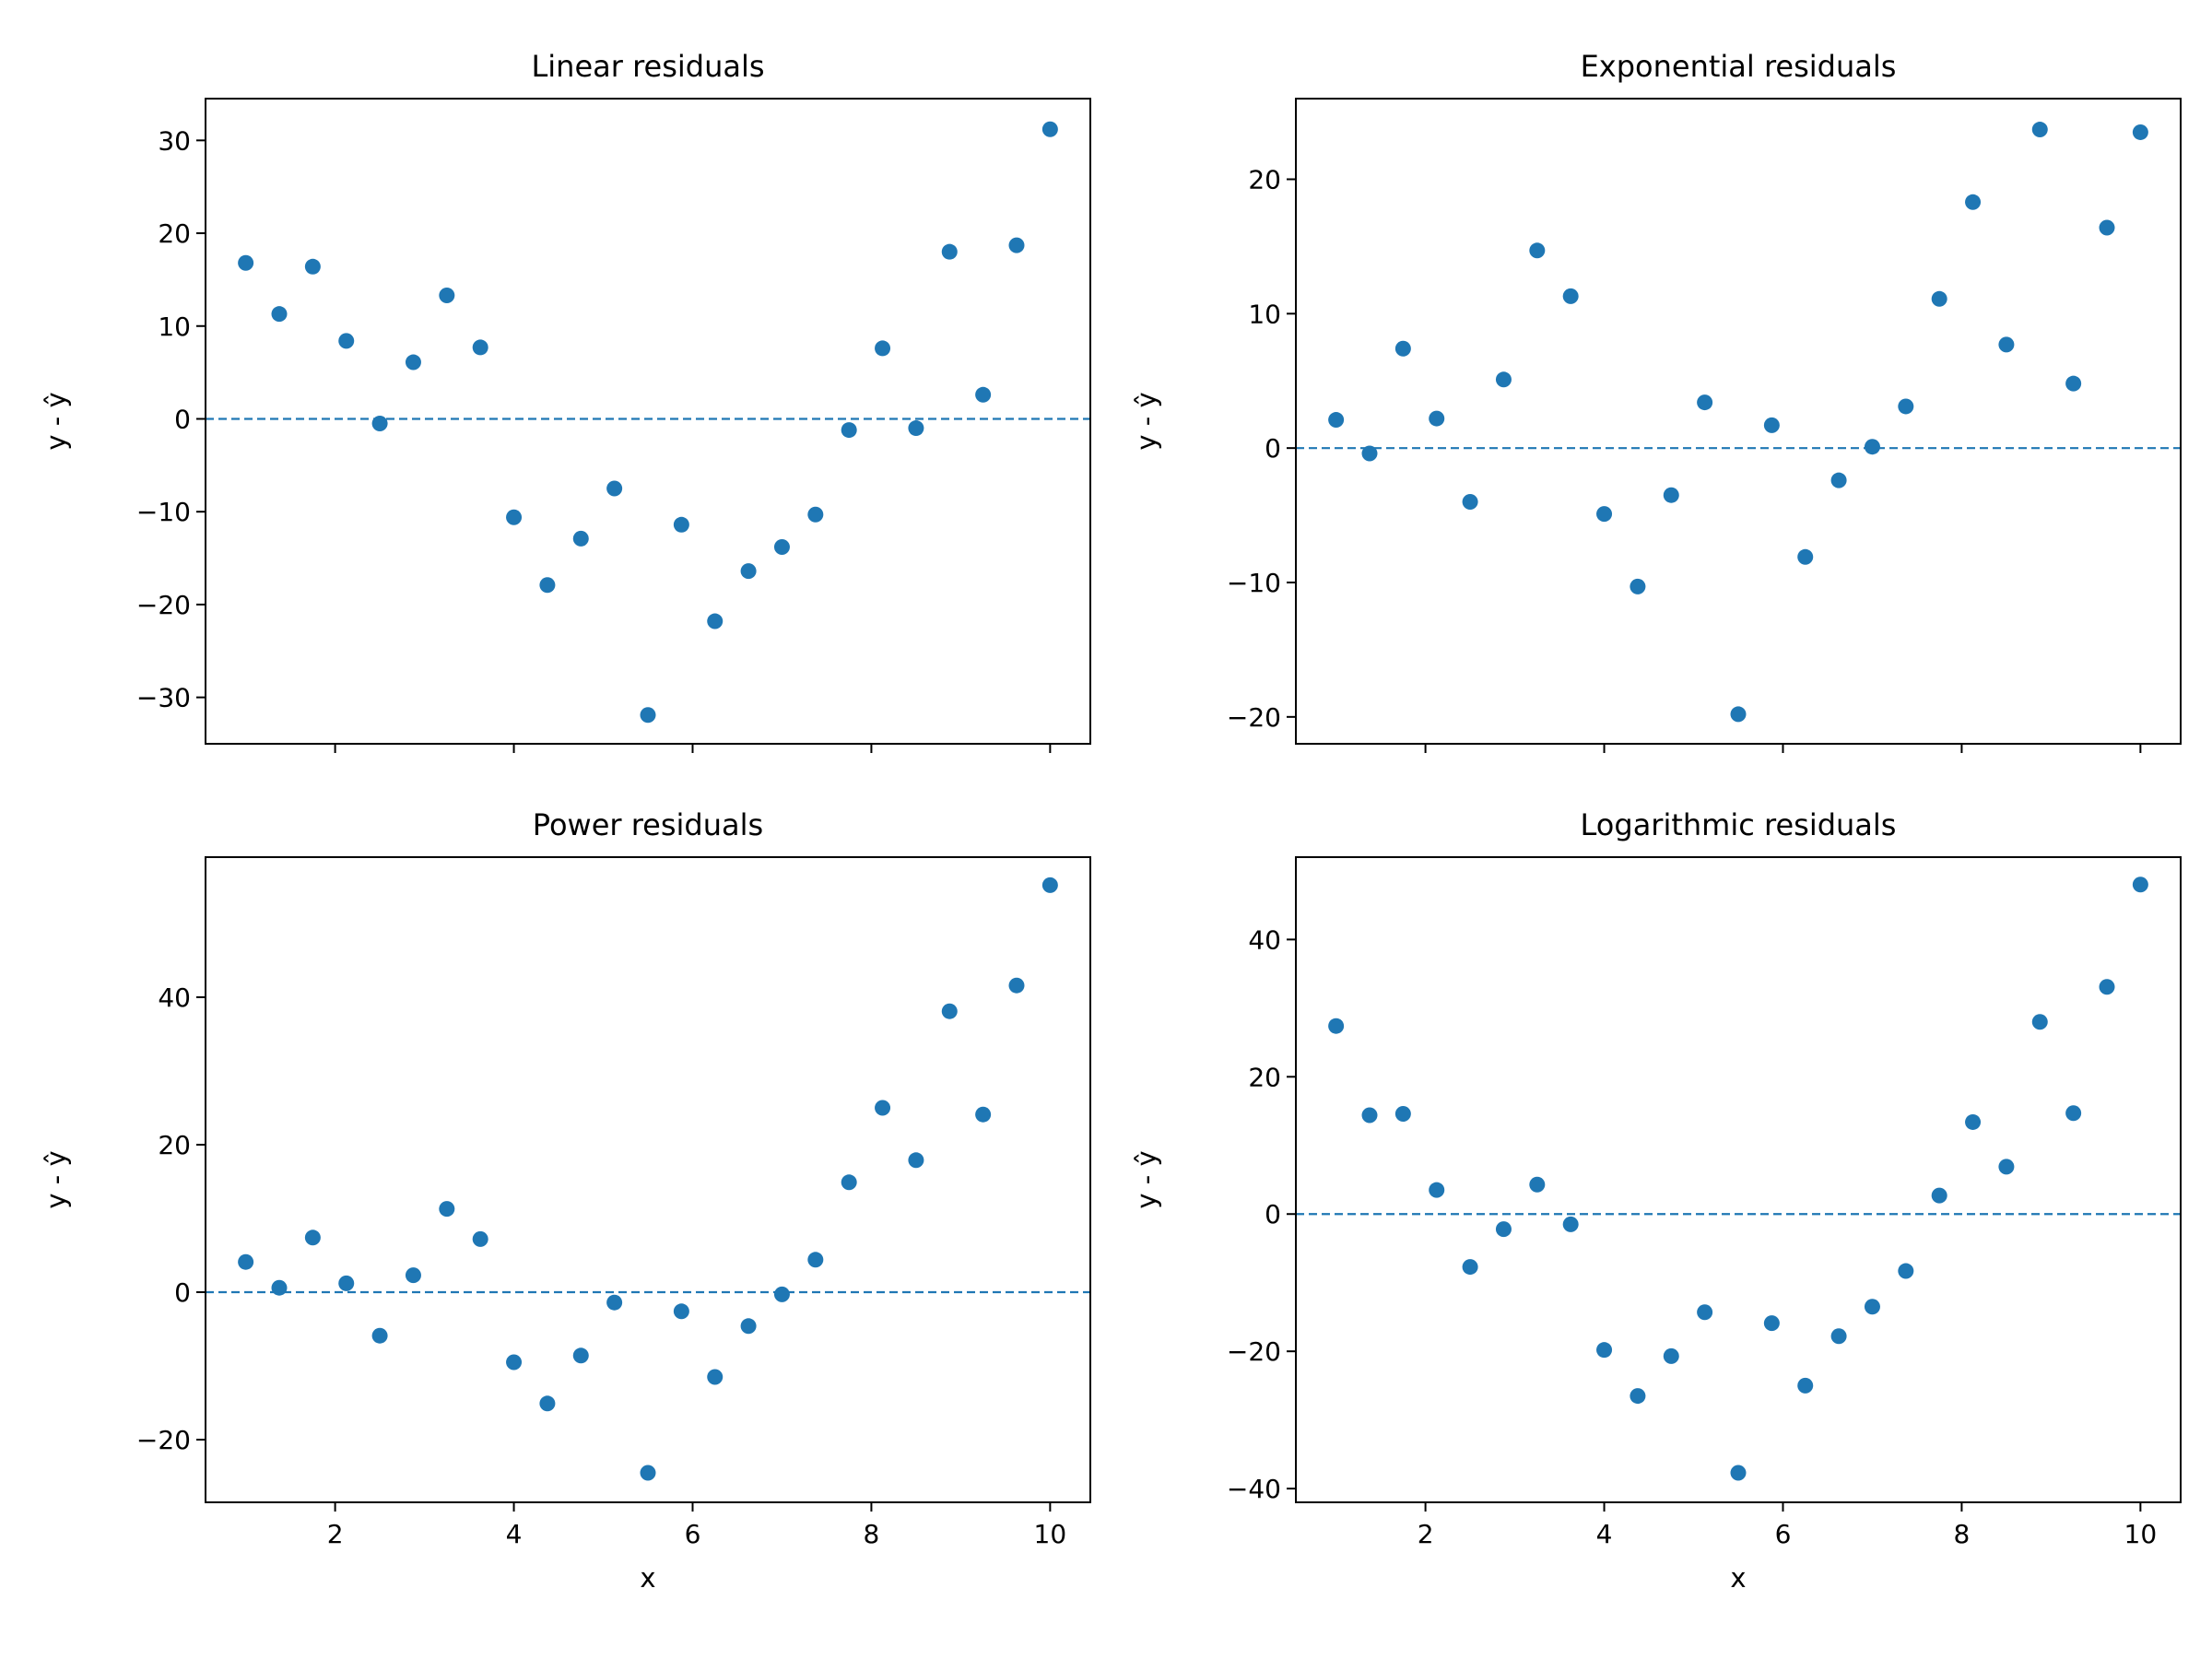 The height and width of the screenshot is (1659, 2212). What do you see at coordinates (1739, 66) in the screenshot?
I see `subplot-title: Exponential residuals` at bounding box center [1739, 66].